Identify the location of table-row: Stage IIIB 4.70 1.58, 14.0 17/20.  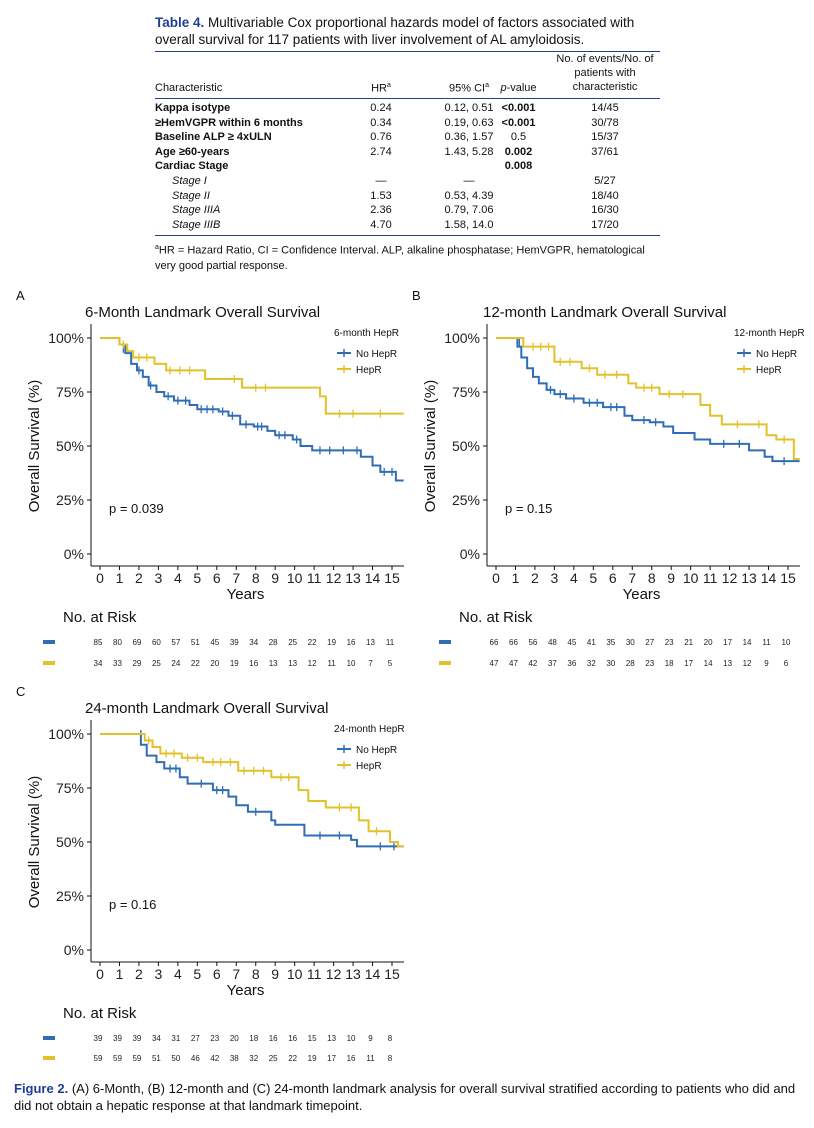
(407, 225).